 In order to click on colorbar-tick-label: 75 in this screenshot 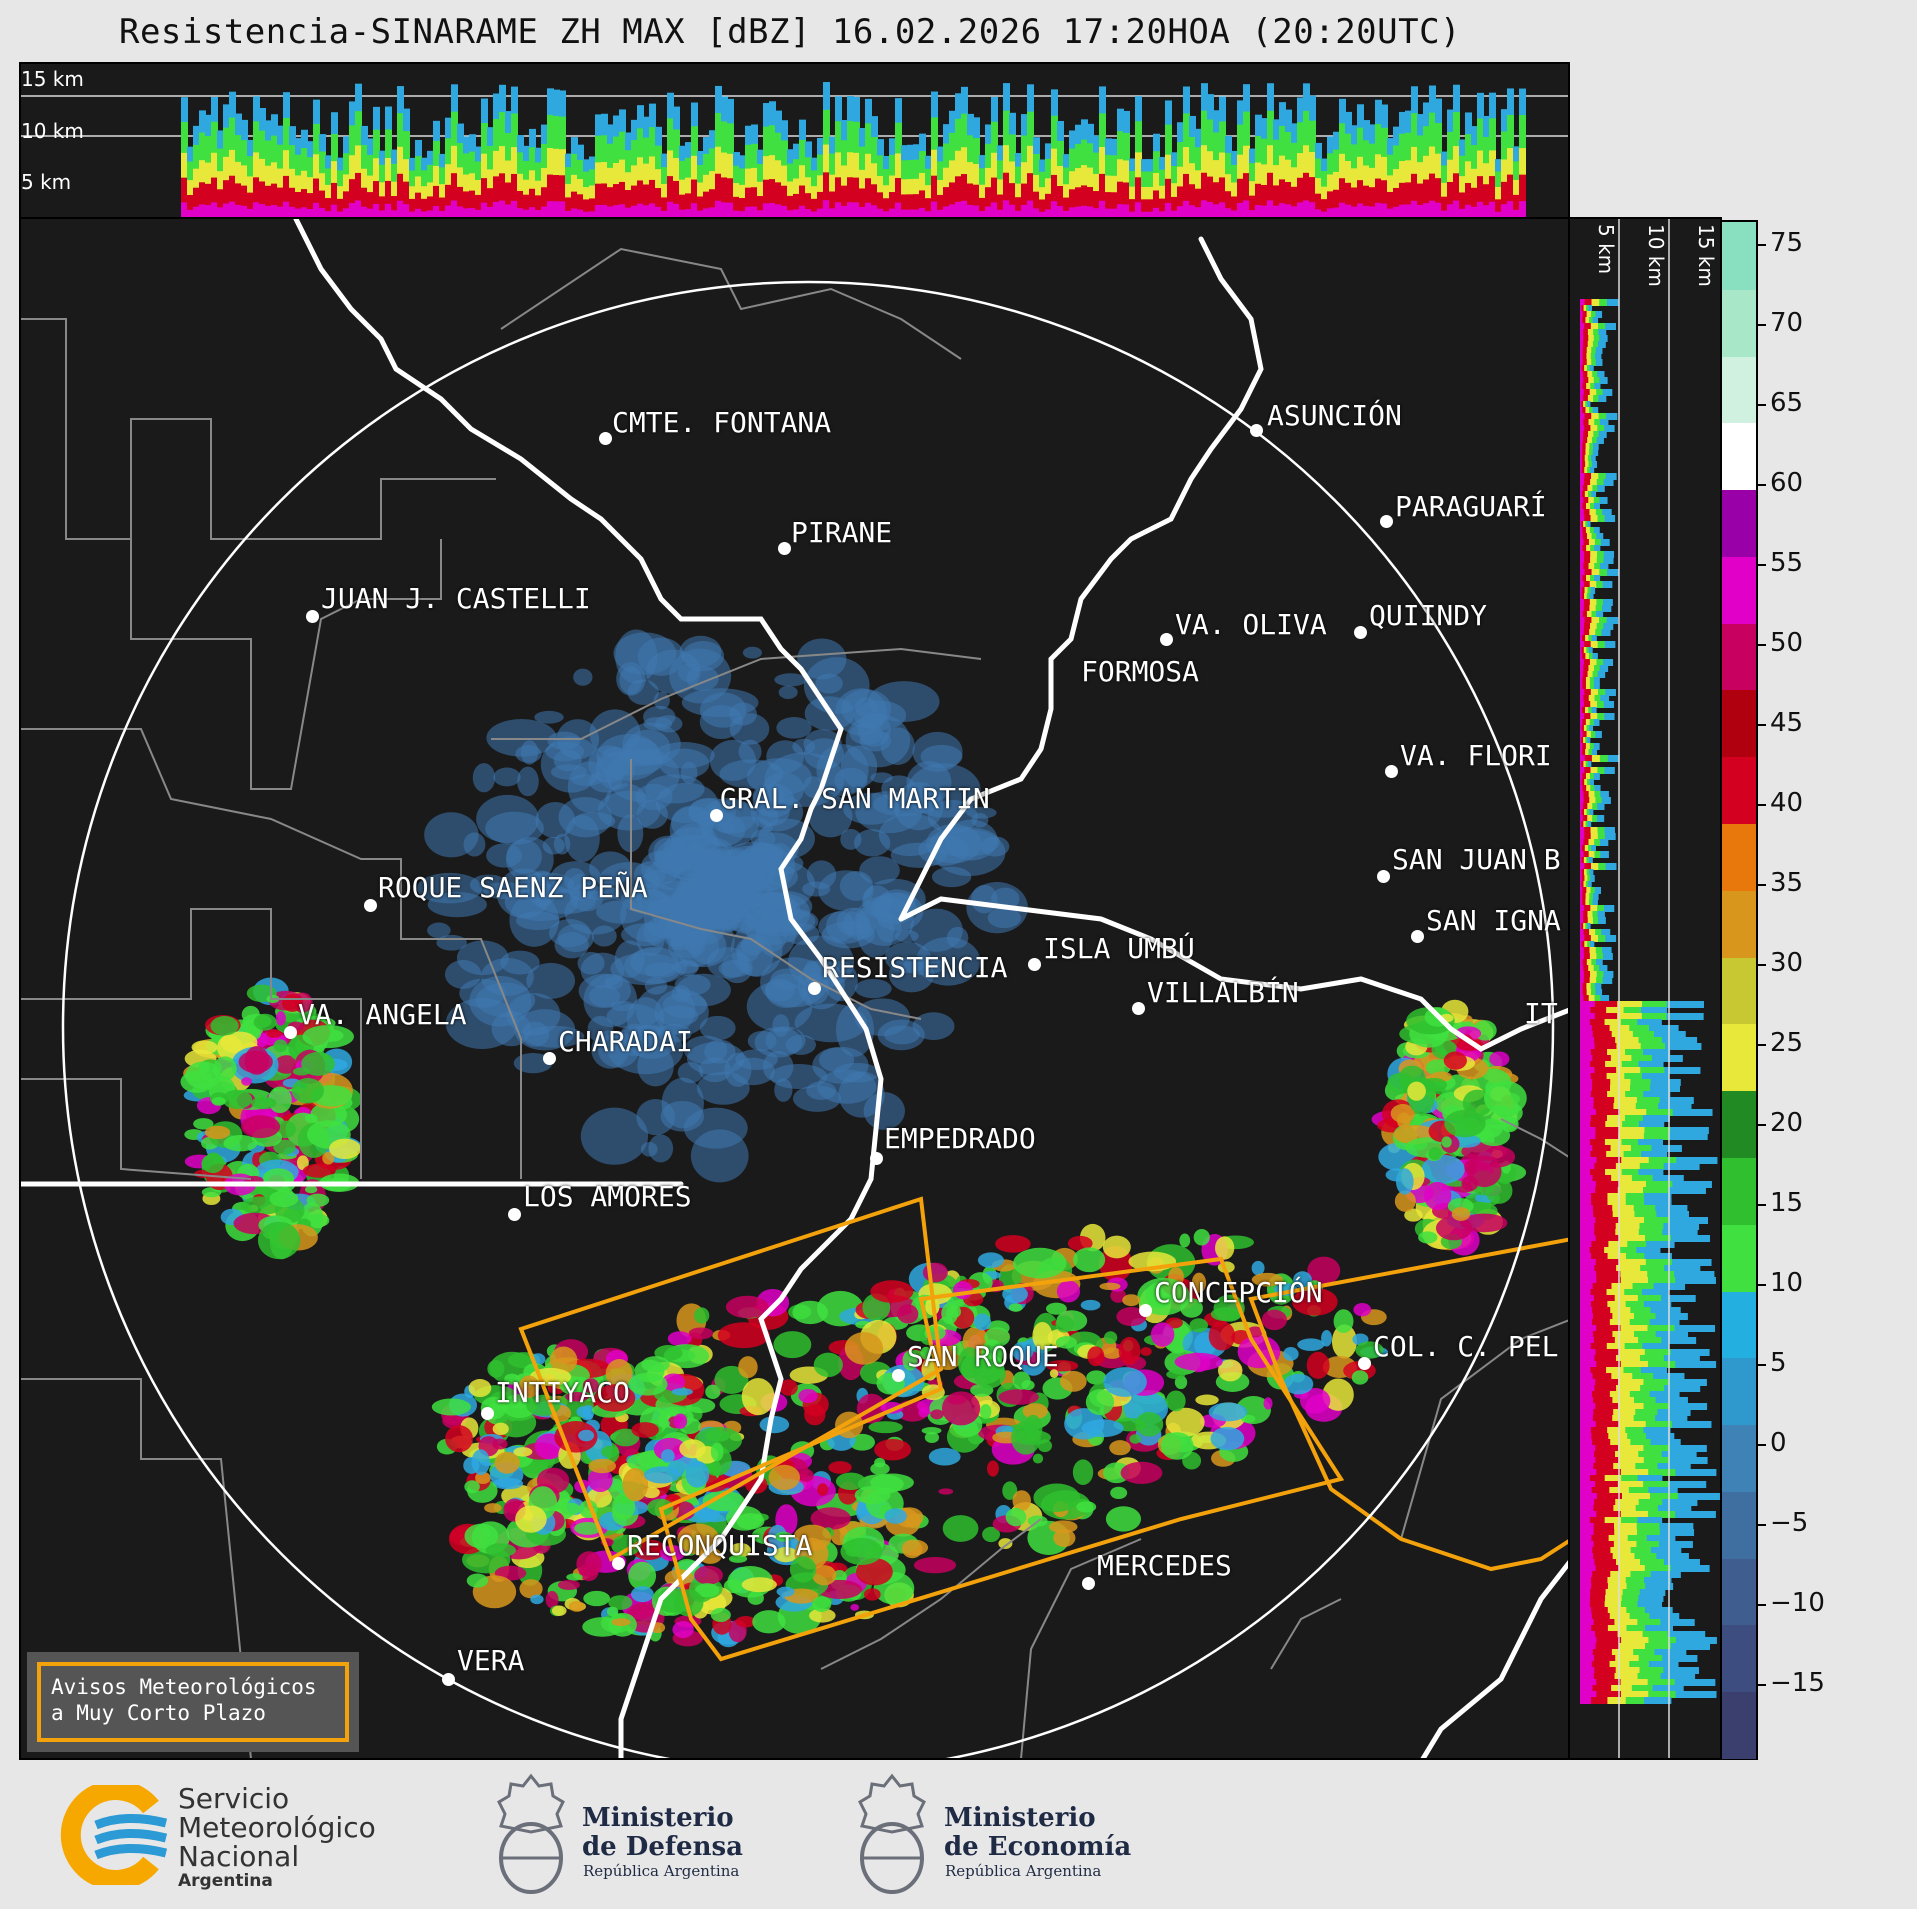, I will do `click(1787, 243)`.